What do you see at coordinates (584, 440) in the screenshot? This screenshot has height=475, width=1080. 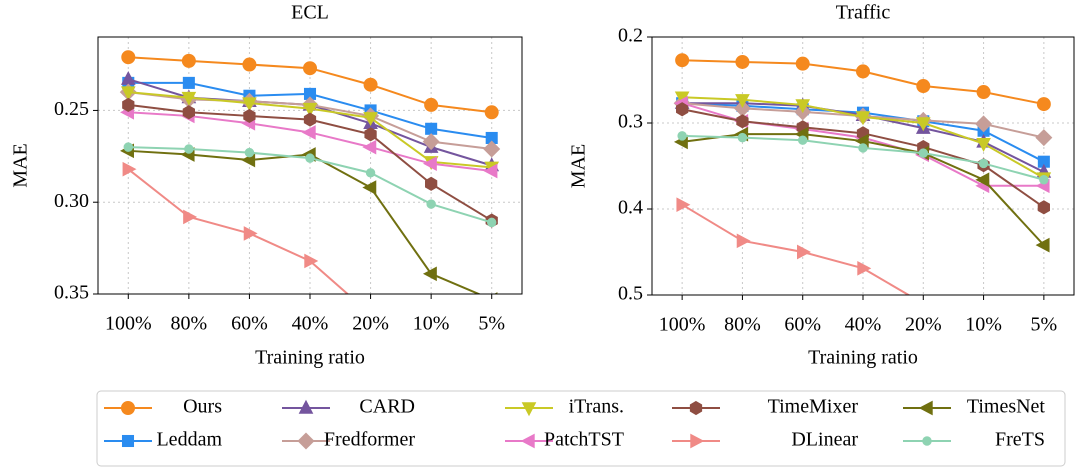 I see `legend-label: PatchTST` at bounding box center [584, 440].